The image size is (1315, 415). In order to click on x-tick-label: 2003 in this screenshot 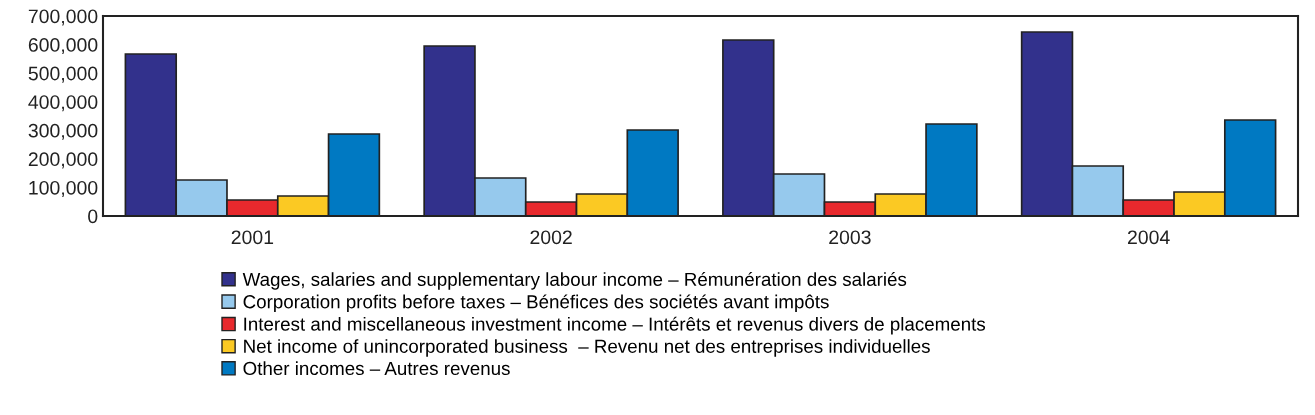, I will do `click(850, 237)`.